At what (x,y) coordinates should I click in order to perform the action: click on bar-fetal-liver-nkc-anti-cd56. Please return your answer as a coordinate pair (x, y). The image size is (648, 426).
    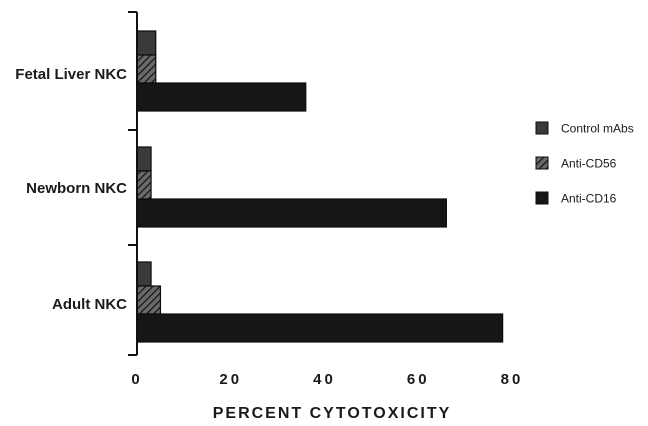
    Looking at the image, I should click on (146, 69).